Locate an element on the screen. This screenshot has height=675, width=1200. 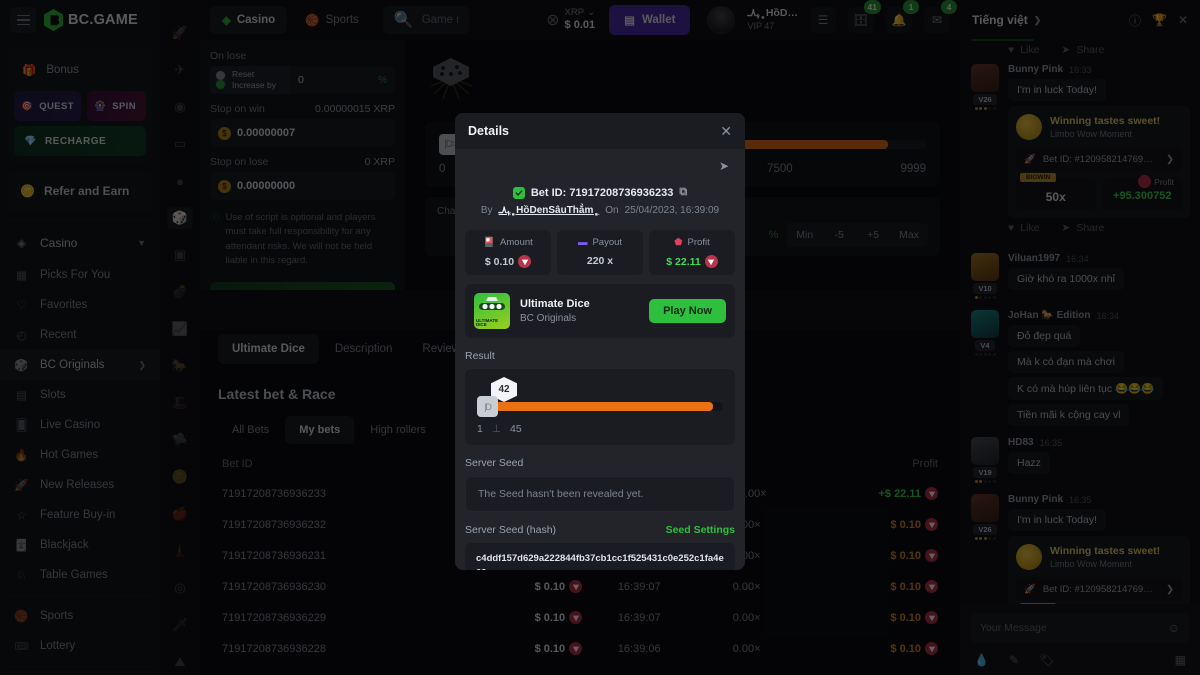
result-range: 1 ⊥ 45 is located at coordinates (600, 429).